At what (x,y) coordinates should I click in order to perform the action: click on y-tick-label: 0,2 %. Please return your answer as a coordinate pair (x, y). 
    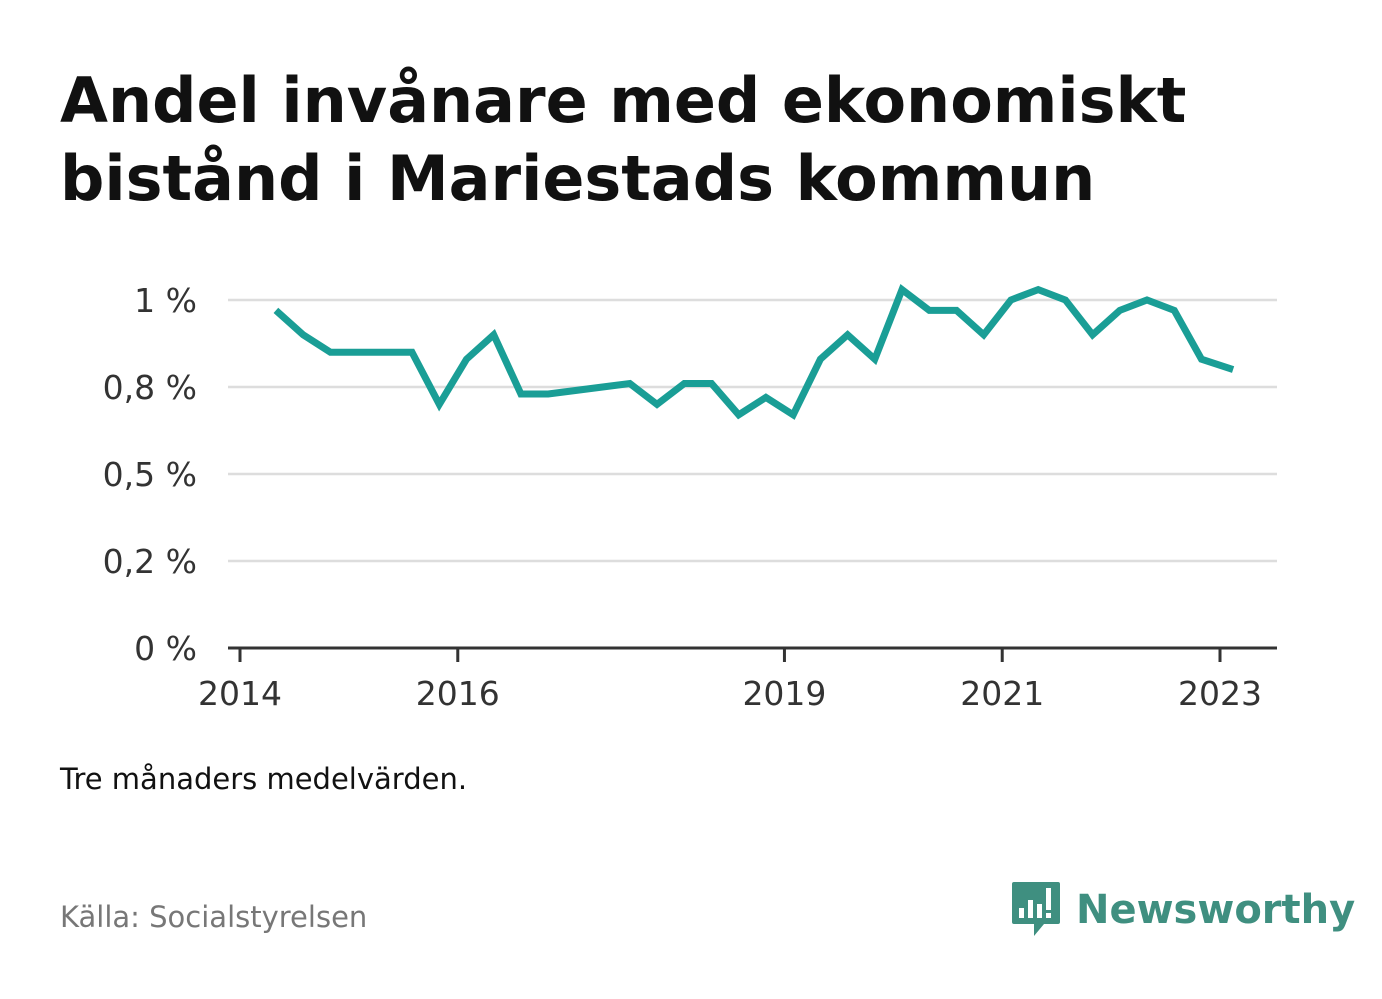
    Looking at the image, I should click on (150, 561).